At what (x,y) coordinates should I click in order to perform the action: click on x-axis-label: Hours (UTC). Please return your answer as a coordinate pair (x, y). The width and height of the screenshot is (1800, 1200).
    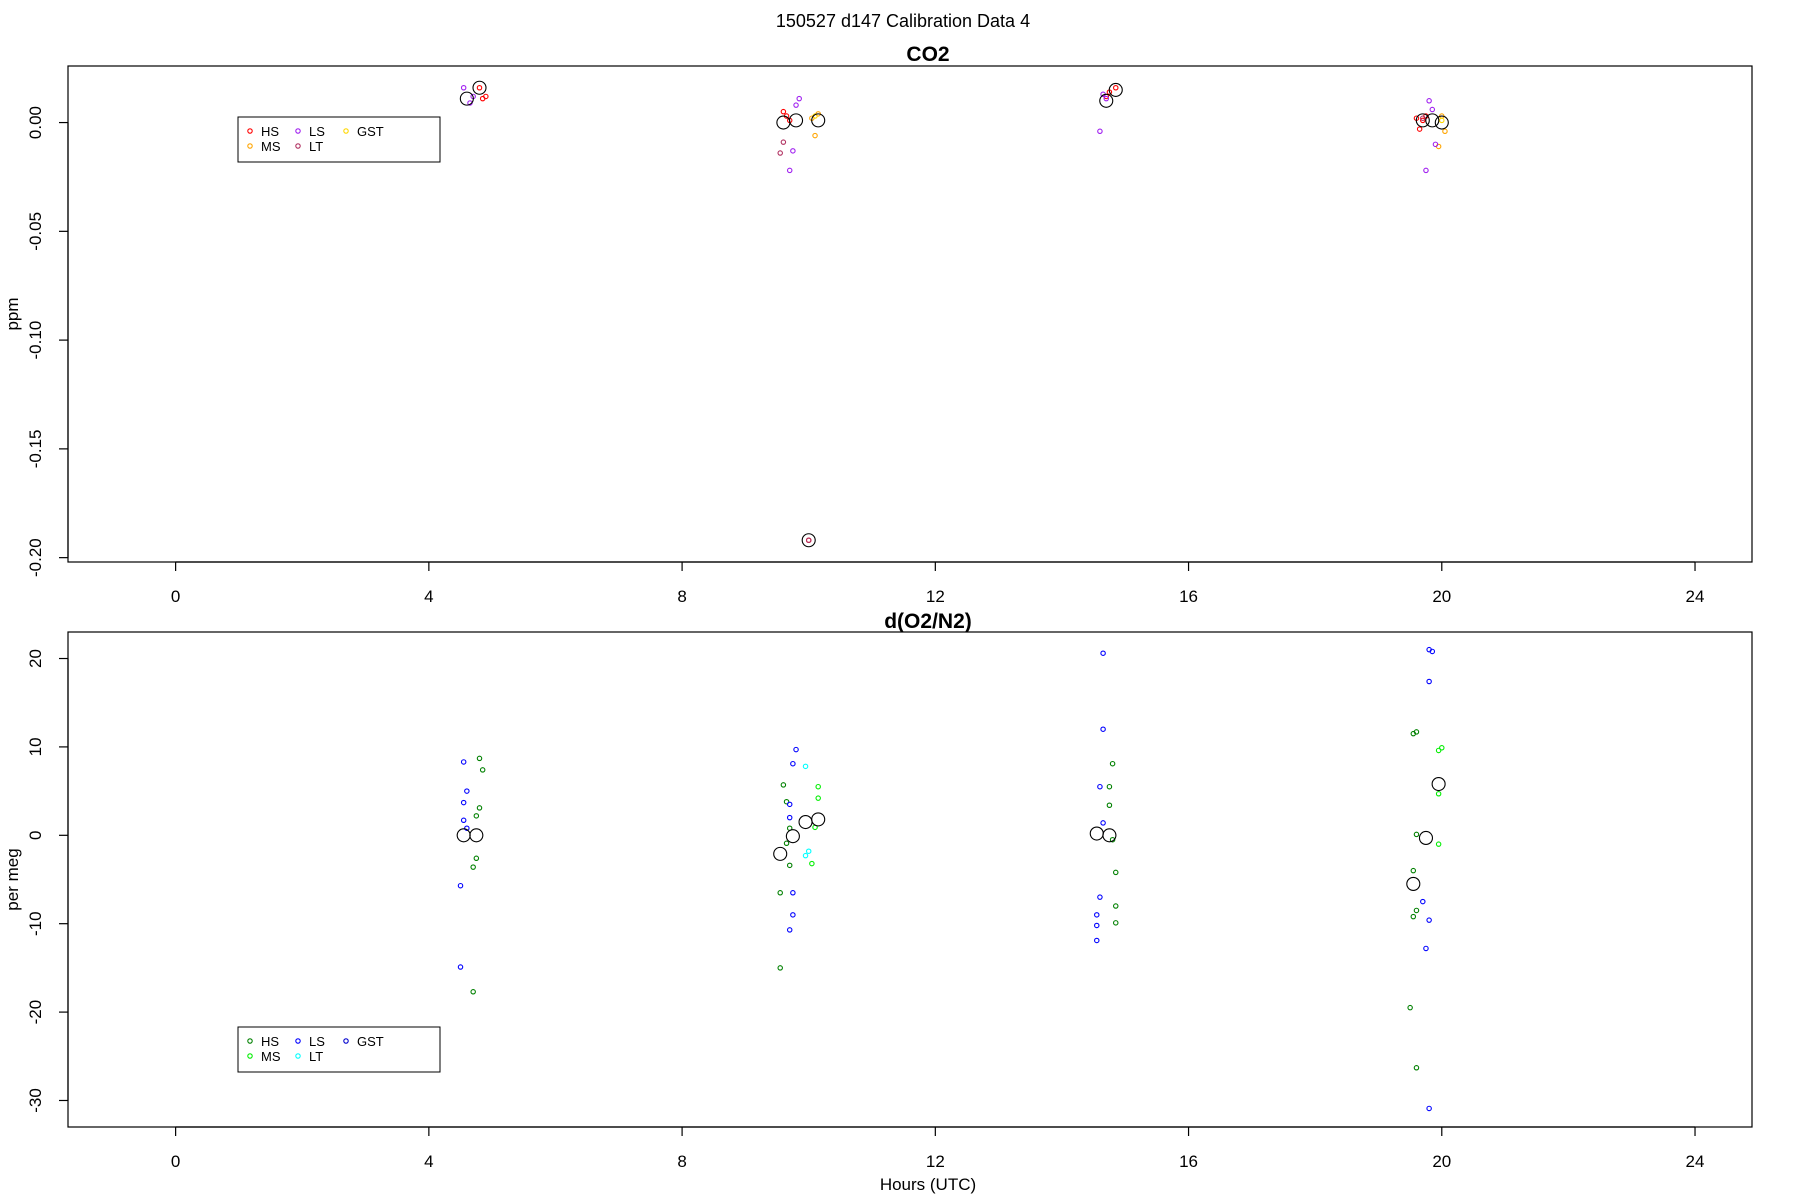
    Looking at the image, I should click on (928, 1184).